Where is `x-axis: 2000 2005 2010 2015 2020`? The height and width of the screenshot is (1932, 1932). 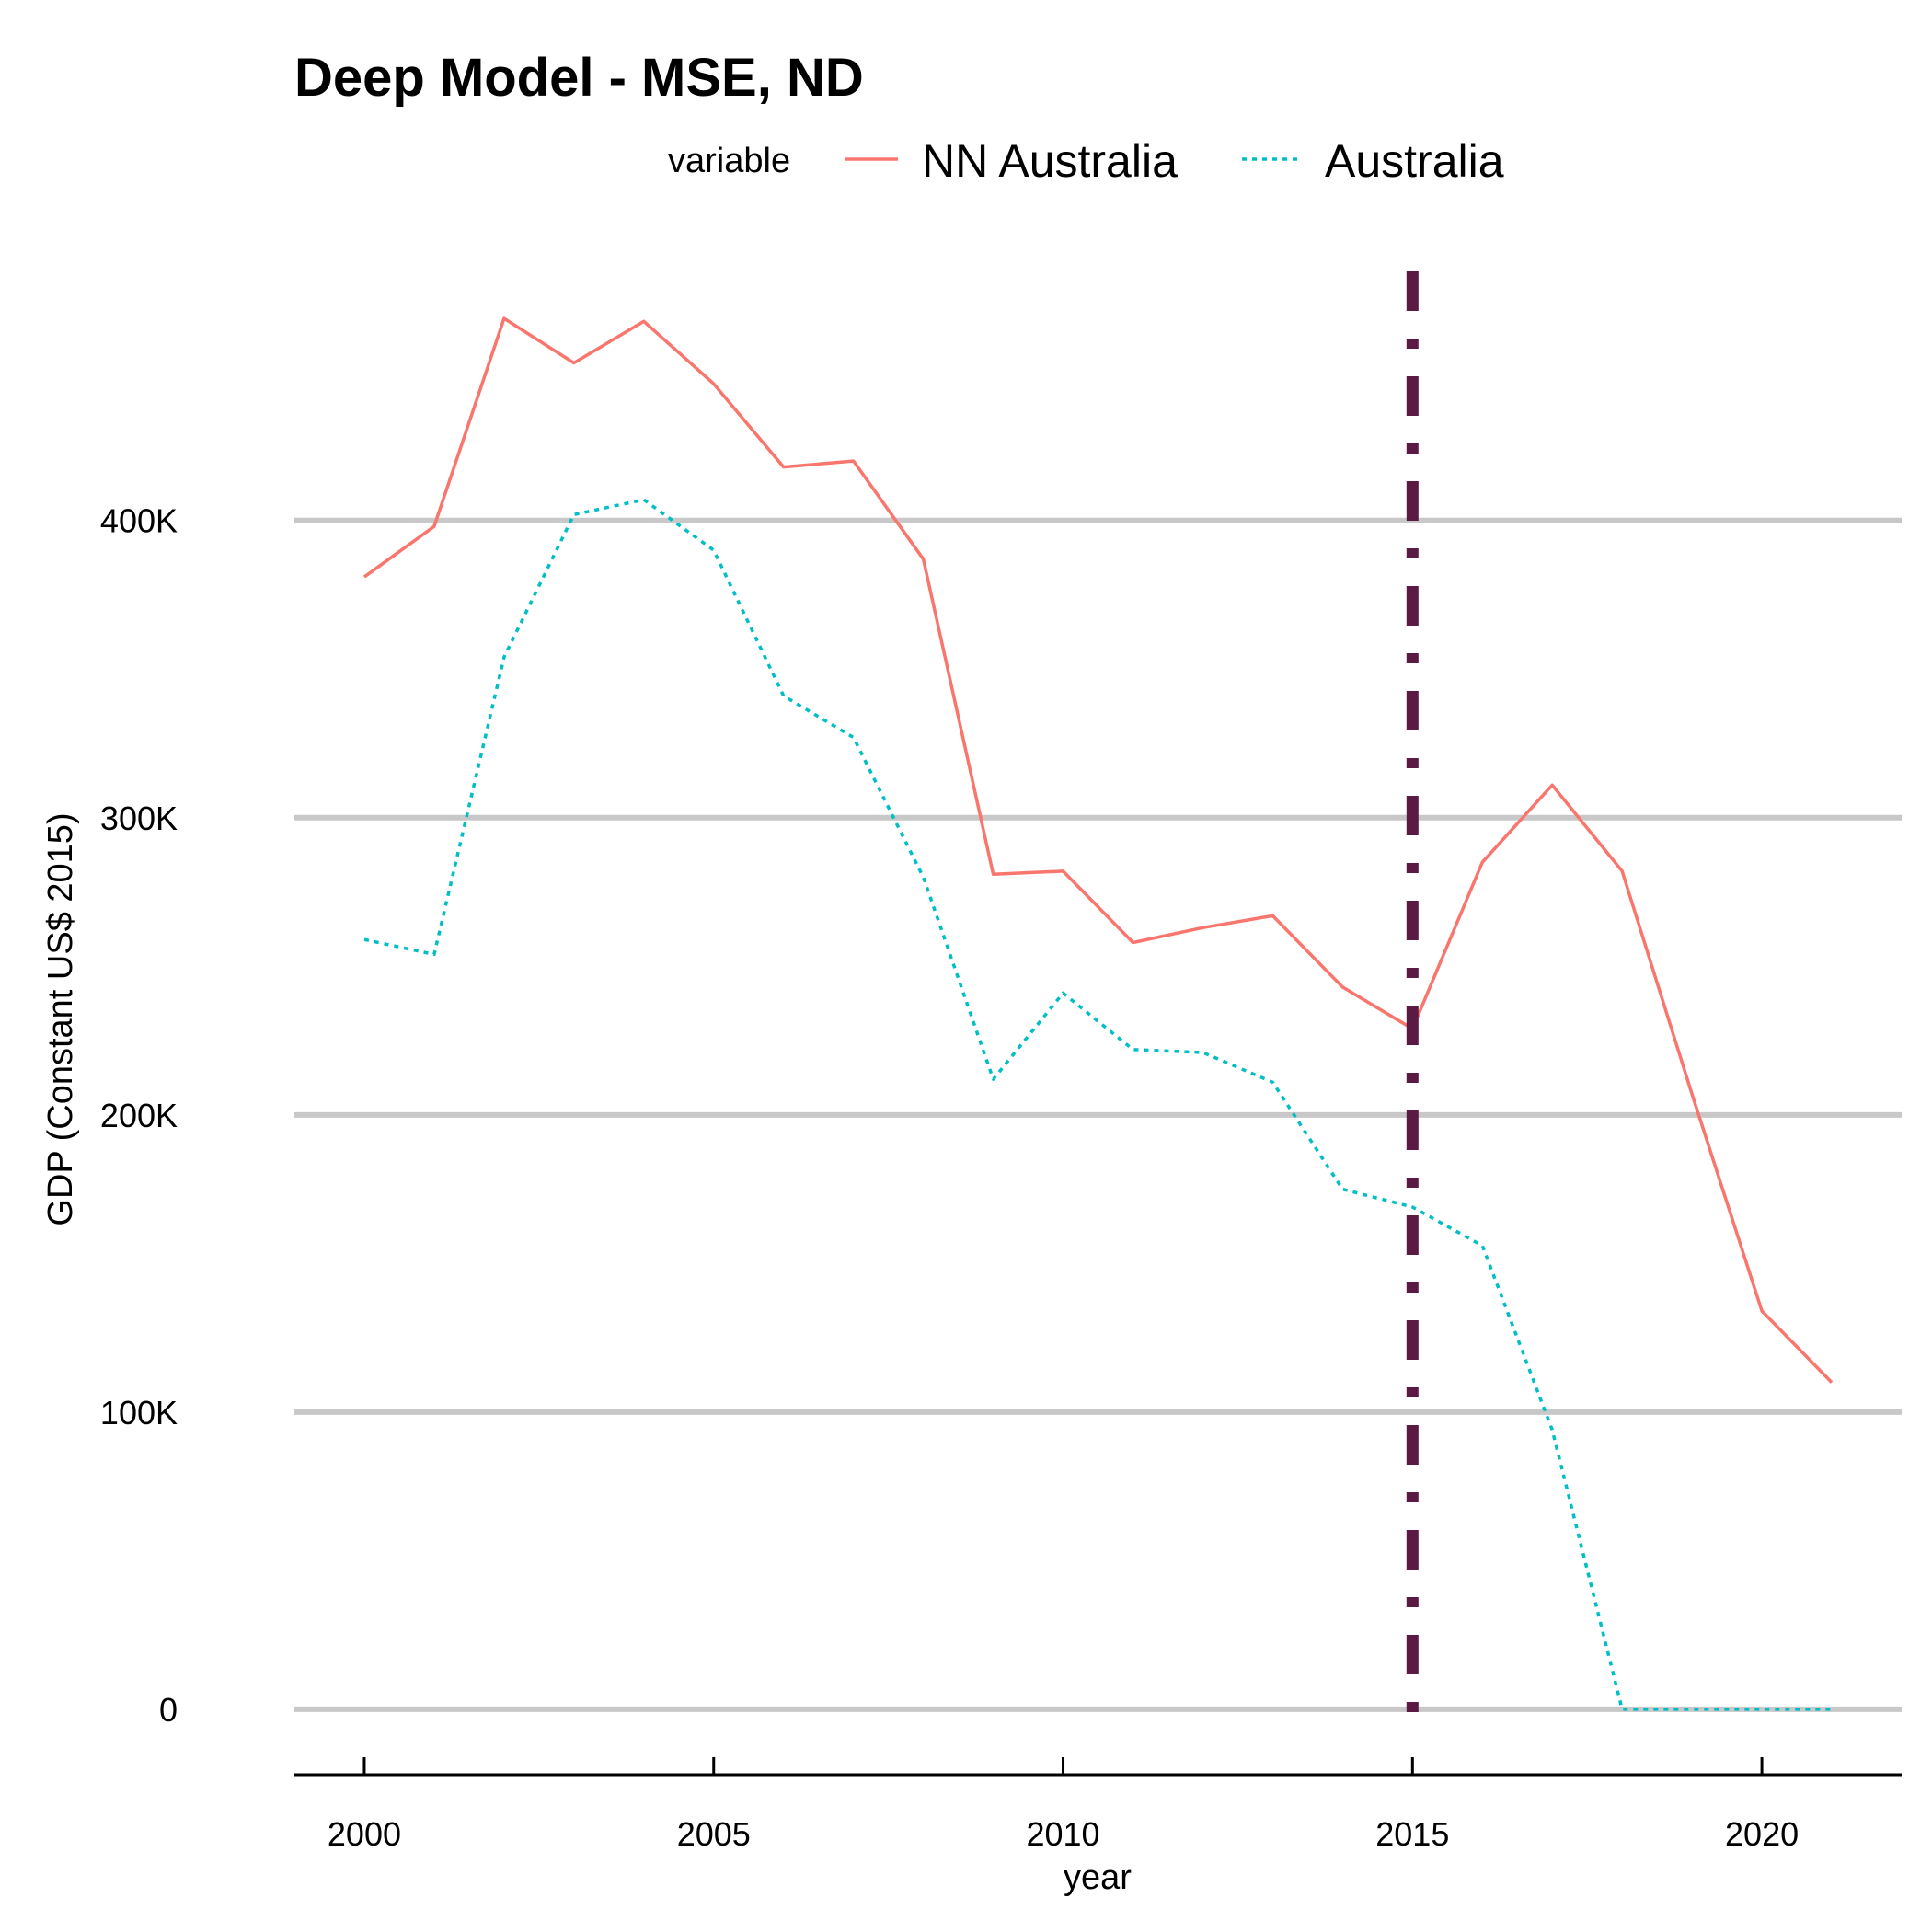
x-axis: 2000 2005 2010 2015 2020 is located at coordinates (1098, 1805).